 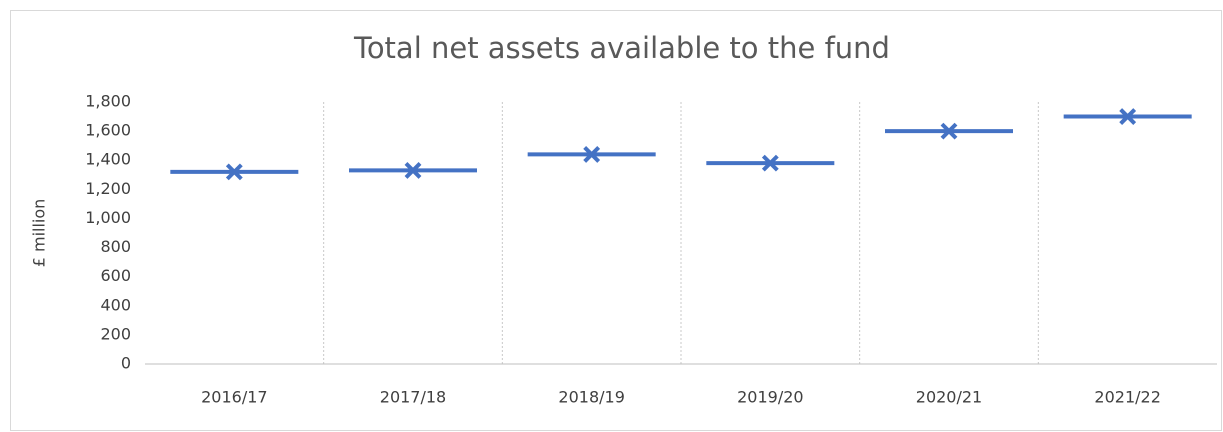 What do you see at coordinates (108, 159) in the screenshot?
I see `y-tick-label: 1,400` at bounding box center [108, 159].